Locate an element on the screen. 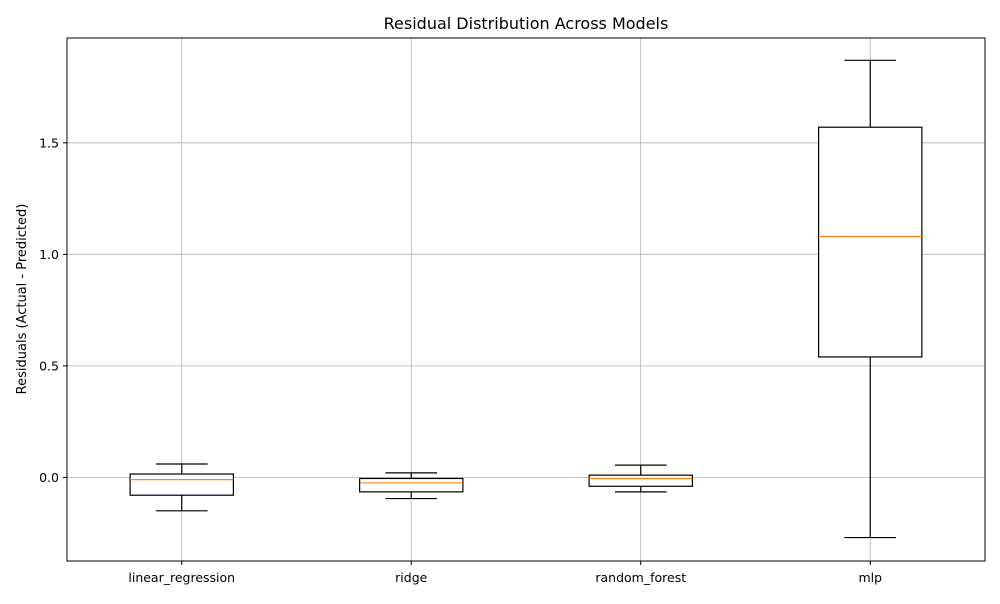 The width and height of the screenshot is (1000, 604). x-tick-label: mlp is located at coordinates (870, 577).